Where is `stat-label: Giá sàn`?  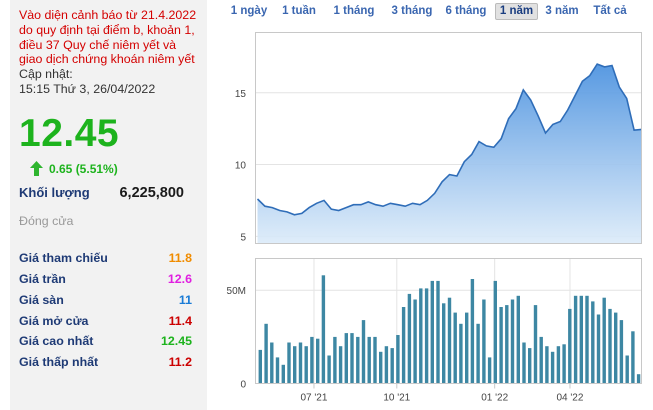
stat-label: Giá sàn is located at coordinates (41, 299).